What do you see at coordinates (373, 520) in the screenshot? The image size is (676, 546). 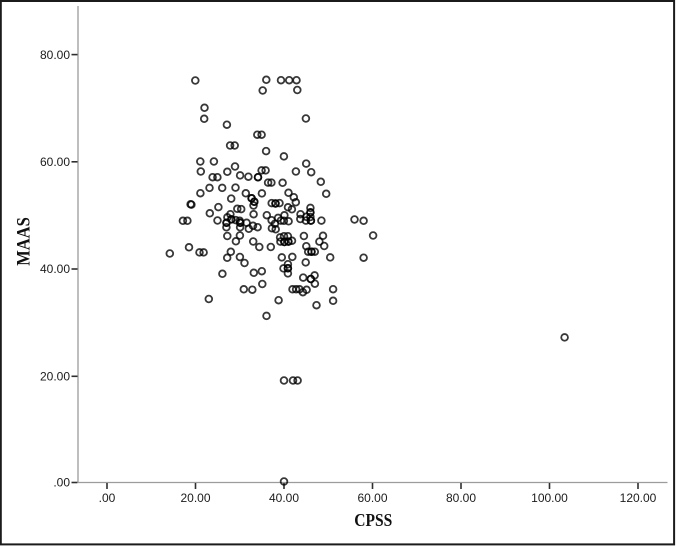 I see `svg-text: CPSS` at bounding box center [373, 520].